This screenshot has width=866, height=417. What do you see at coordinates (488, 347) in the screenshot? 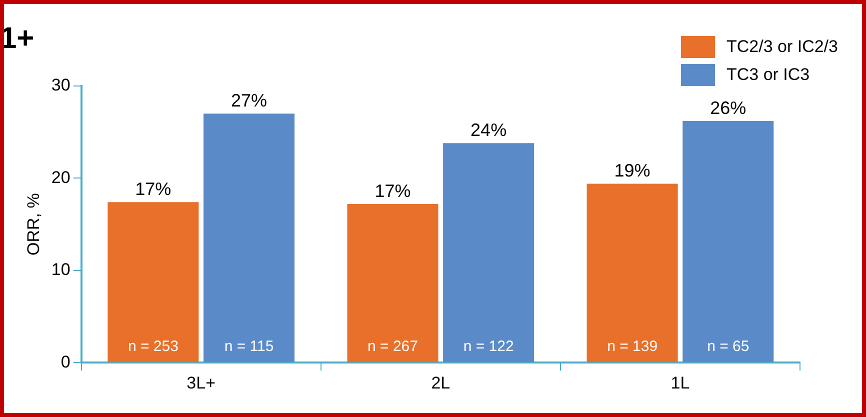
I see `annotation: n = 122` at bounding box center [488, 347].